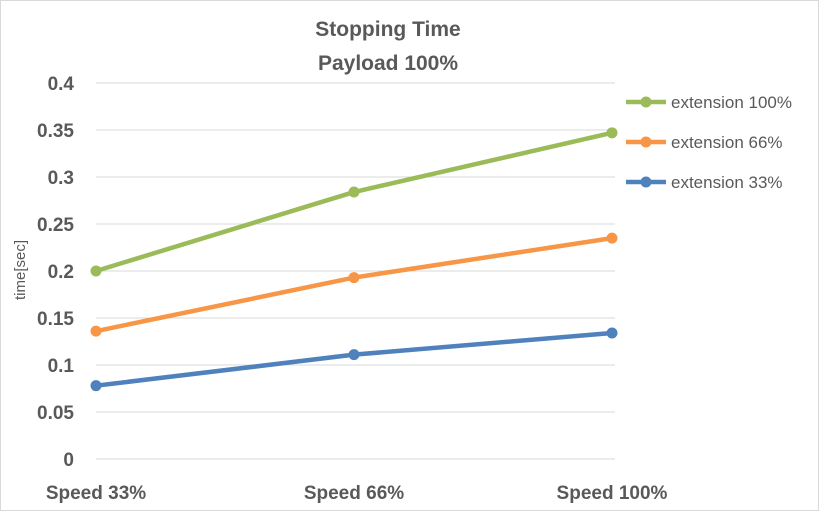 This screenshot has width=819, height=511. I want to click on legend-label: extension 66%, so click(727, 142).